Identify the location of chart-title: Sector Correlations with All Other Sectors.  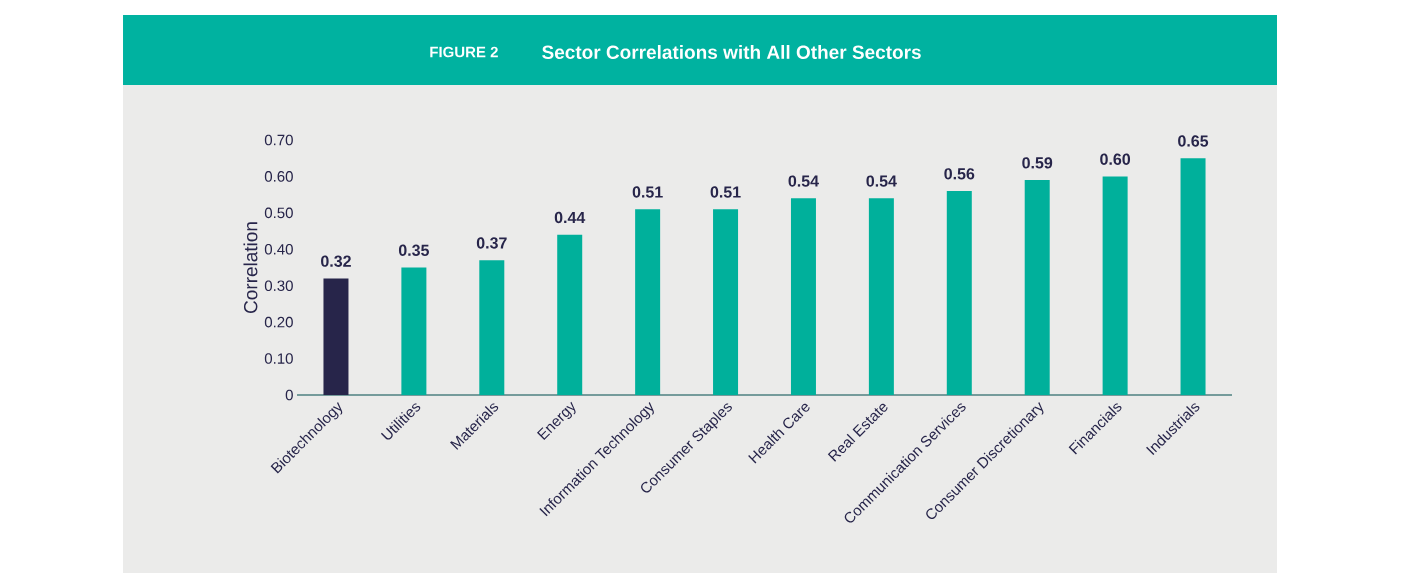
(731, 52).